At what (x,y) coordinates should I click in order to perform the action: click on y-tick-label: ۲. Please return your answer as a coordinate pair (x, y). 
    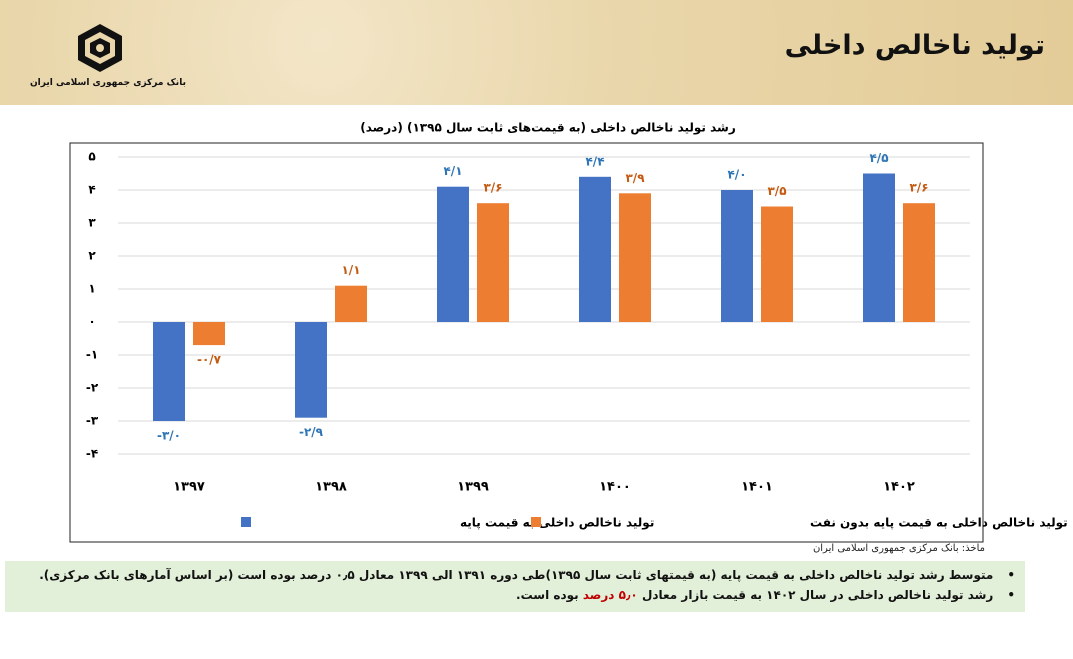
    Looking at the image, I should click on (92, 256).